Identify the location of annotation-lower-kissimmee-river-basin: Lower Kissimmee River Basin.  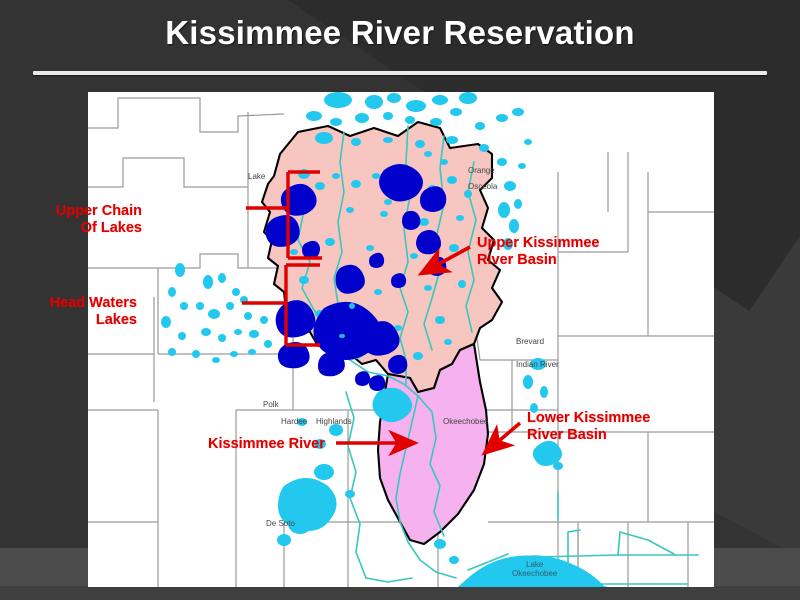
(588, 427).